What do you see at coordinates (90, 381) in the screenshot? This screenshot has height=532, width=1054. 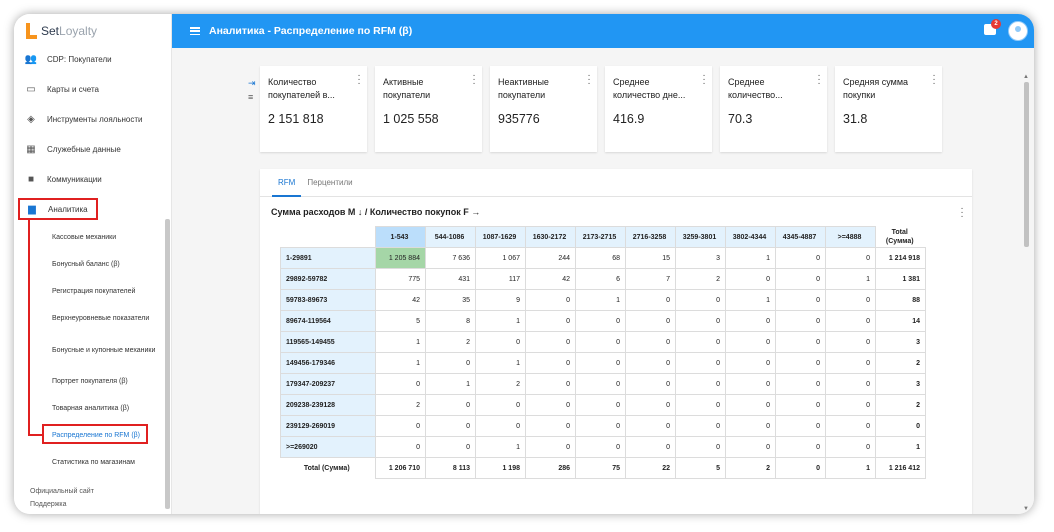 I see `submenu-item-buyer-portrait: Портрет покупателя (β)` at bounding box center [90, 381].